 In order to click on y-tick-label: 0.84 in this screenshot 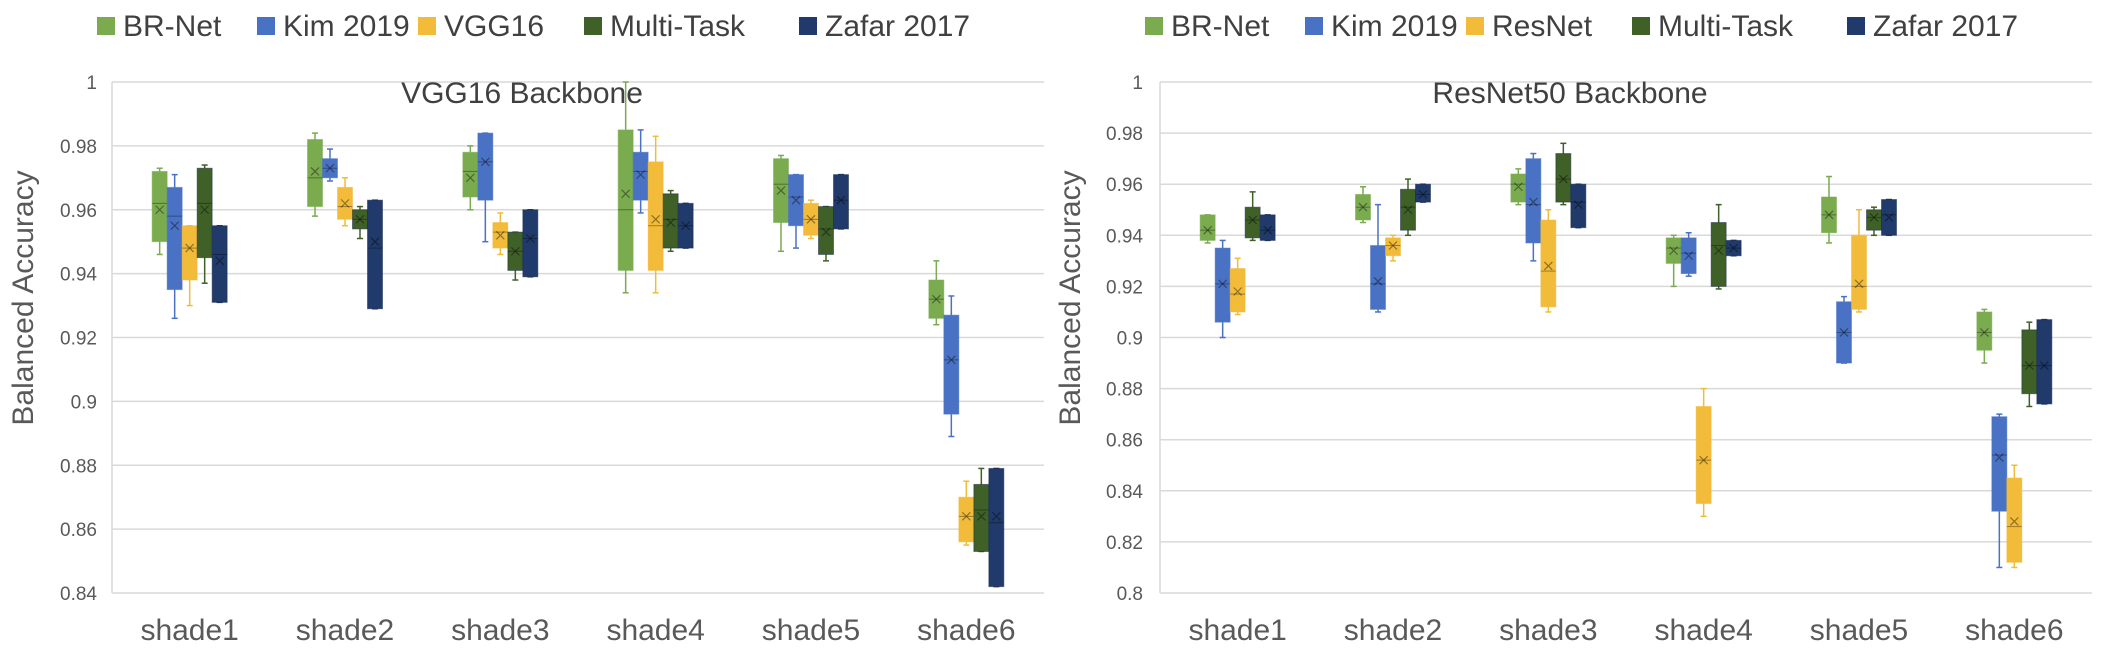, I will do `click(1124, 492)`.